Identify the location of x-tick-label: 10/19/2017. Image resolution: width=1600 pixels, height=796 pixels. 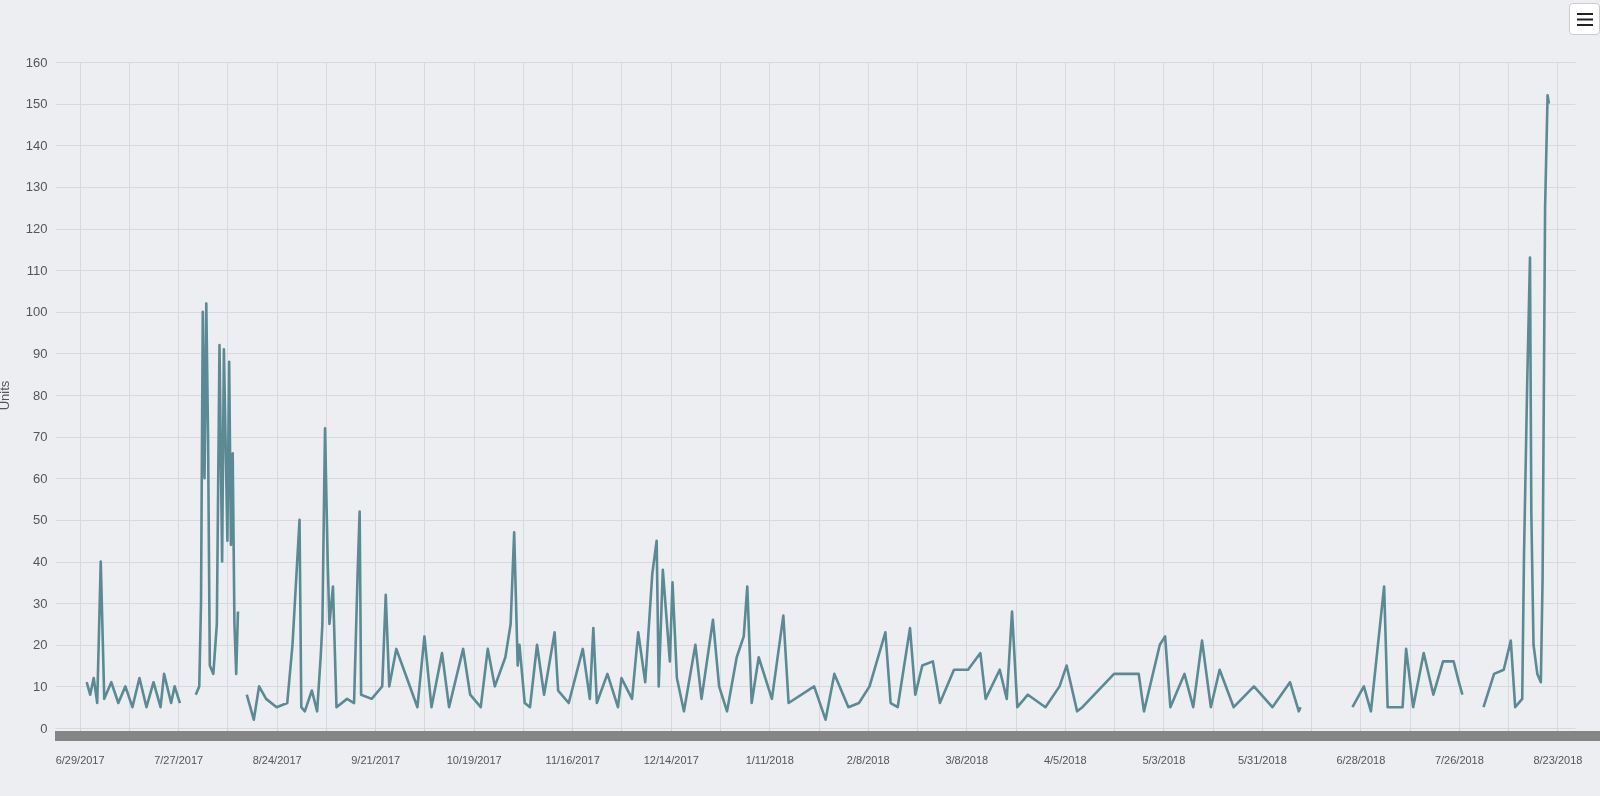
(474, 759).